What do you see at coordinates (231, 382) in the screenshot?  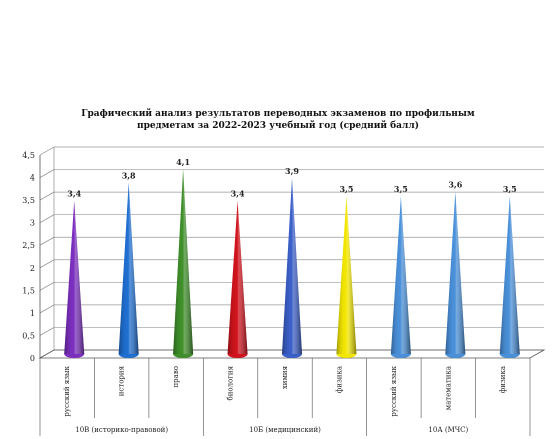 I see `category-label: биология` at bounding box center [231, 382].